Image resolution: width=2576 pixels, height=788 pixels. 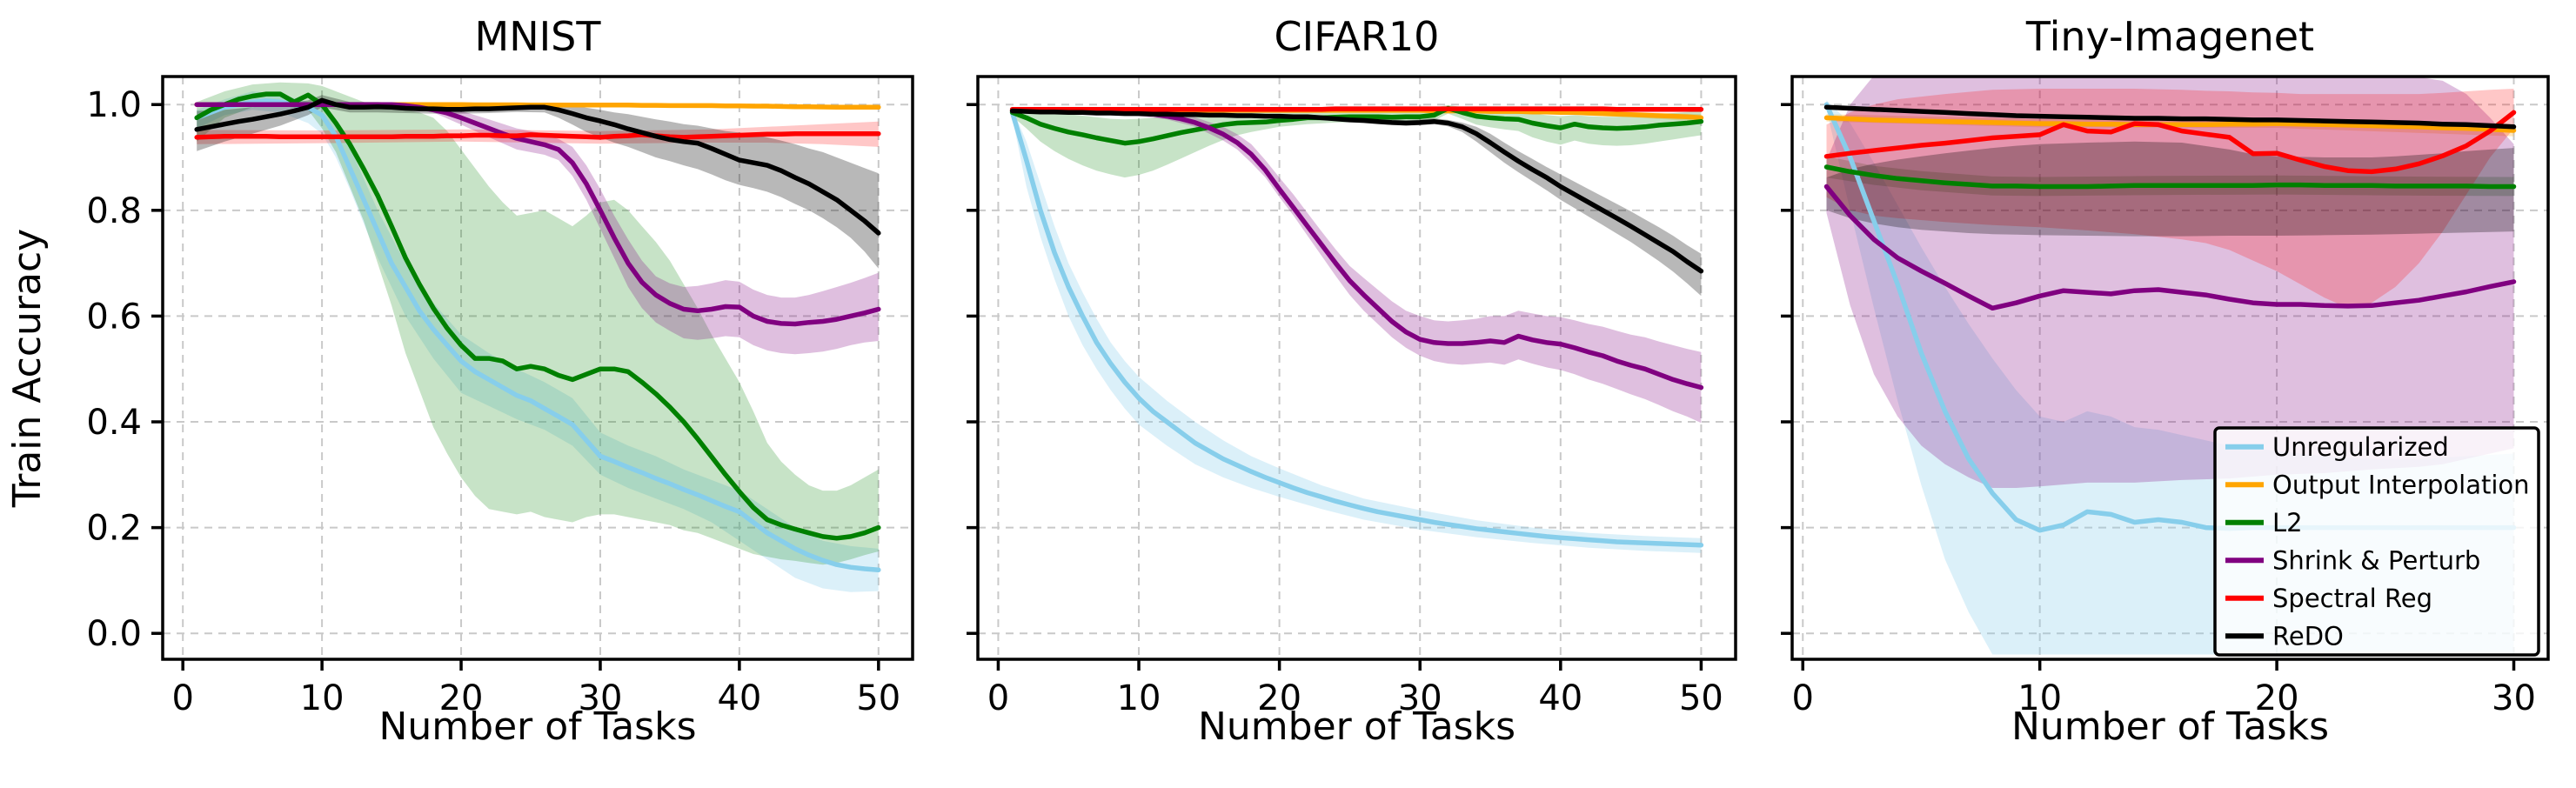 I want to click on panel-title: CIFAR10, so click(x=1357, y=36).